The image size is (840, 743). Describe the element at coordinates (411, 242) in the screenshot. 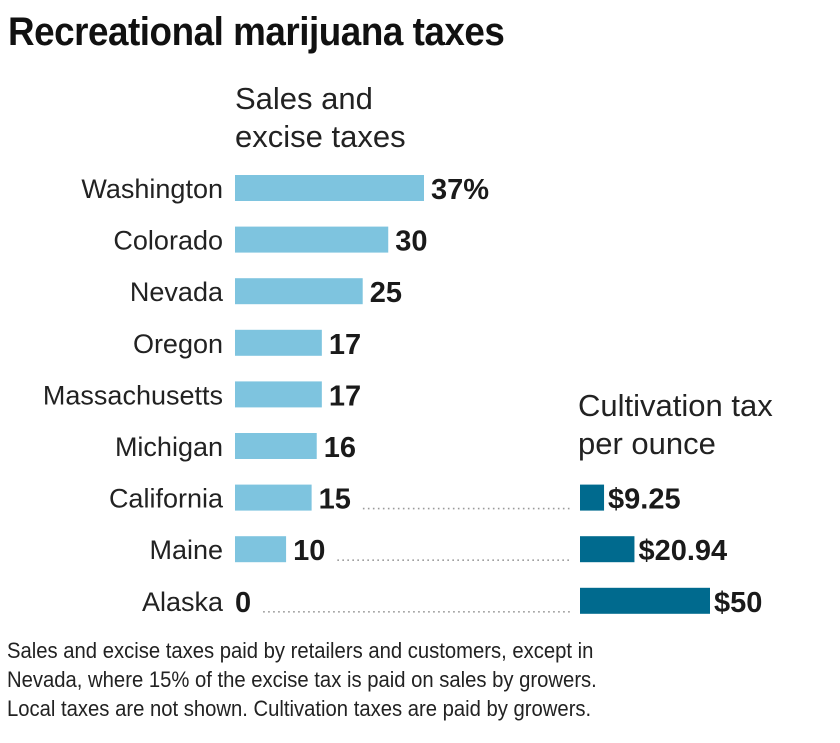

I see `sales-tax-value-label: 30` at that location.